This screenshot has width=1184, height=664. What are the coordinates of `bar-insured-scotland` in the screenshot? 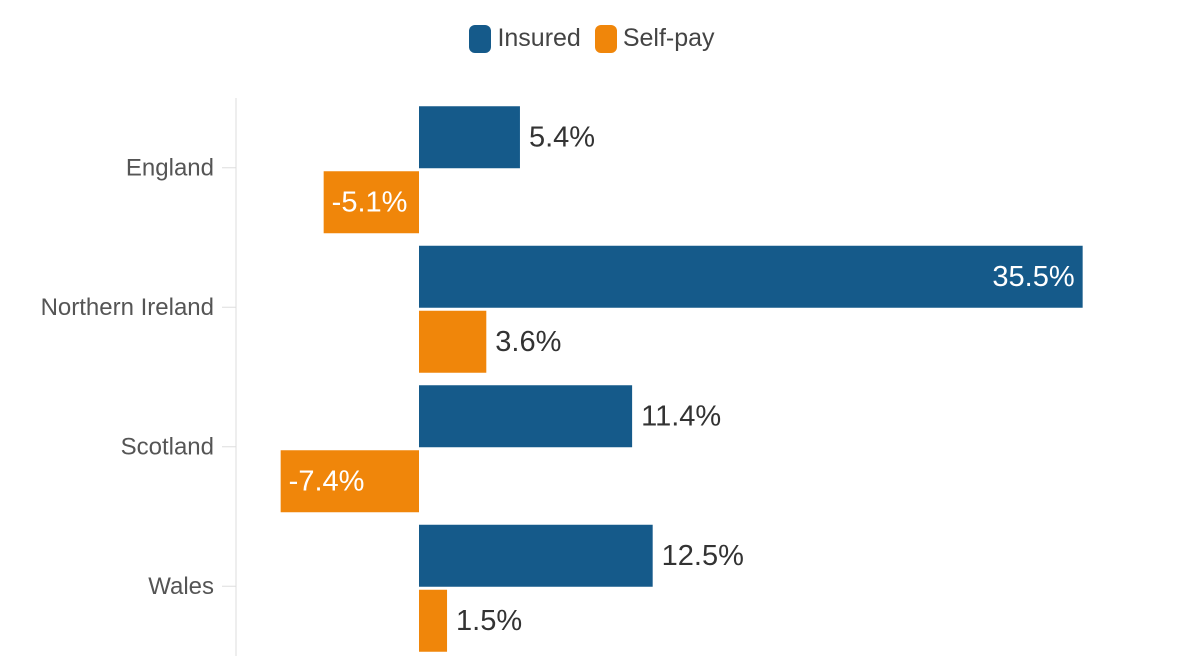 It's located at (526, 416).